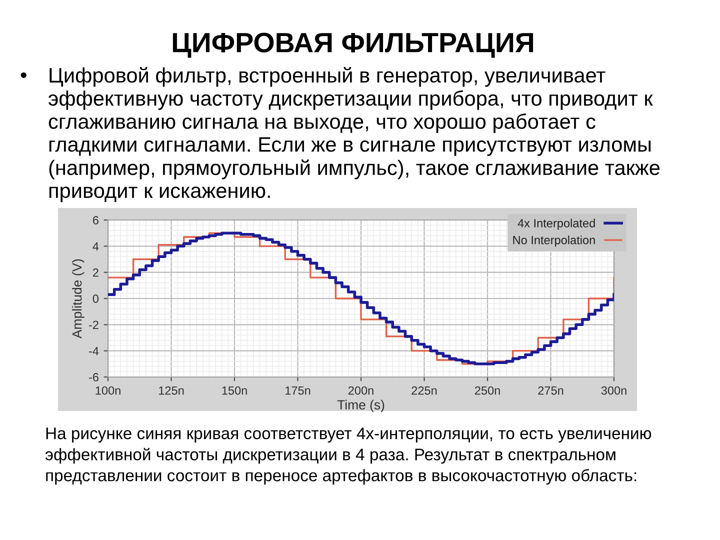  What do you see at coordinates (78, 298) in the screenshot?
I see `y-axis-title: Amplitude (V)` at bounding box center [78, 298].